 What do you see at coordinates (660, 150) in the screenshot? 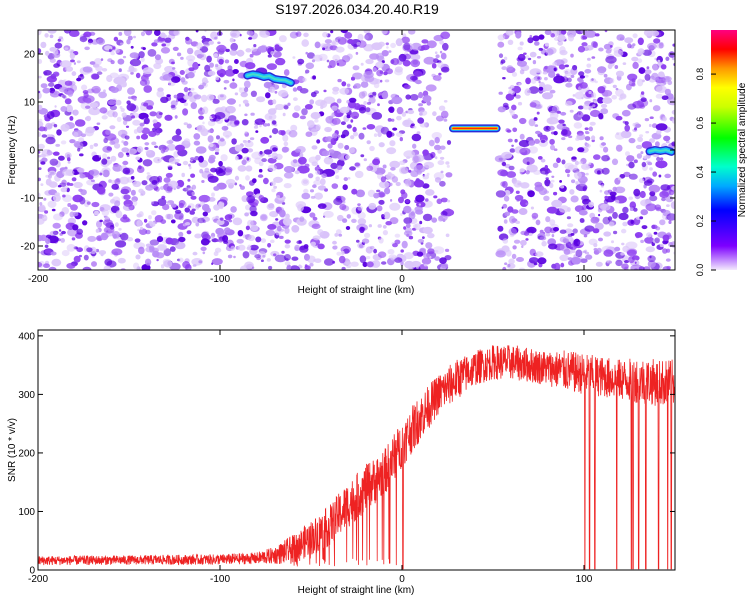
I see `spectrogram-ridge-core` at bounding box center [660, 150].